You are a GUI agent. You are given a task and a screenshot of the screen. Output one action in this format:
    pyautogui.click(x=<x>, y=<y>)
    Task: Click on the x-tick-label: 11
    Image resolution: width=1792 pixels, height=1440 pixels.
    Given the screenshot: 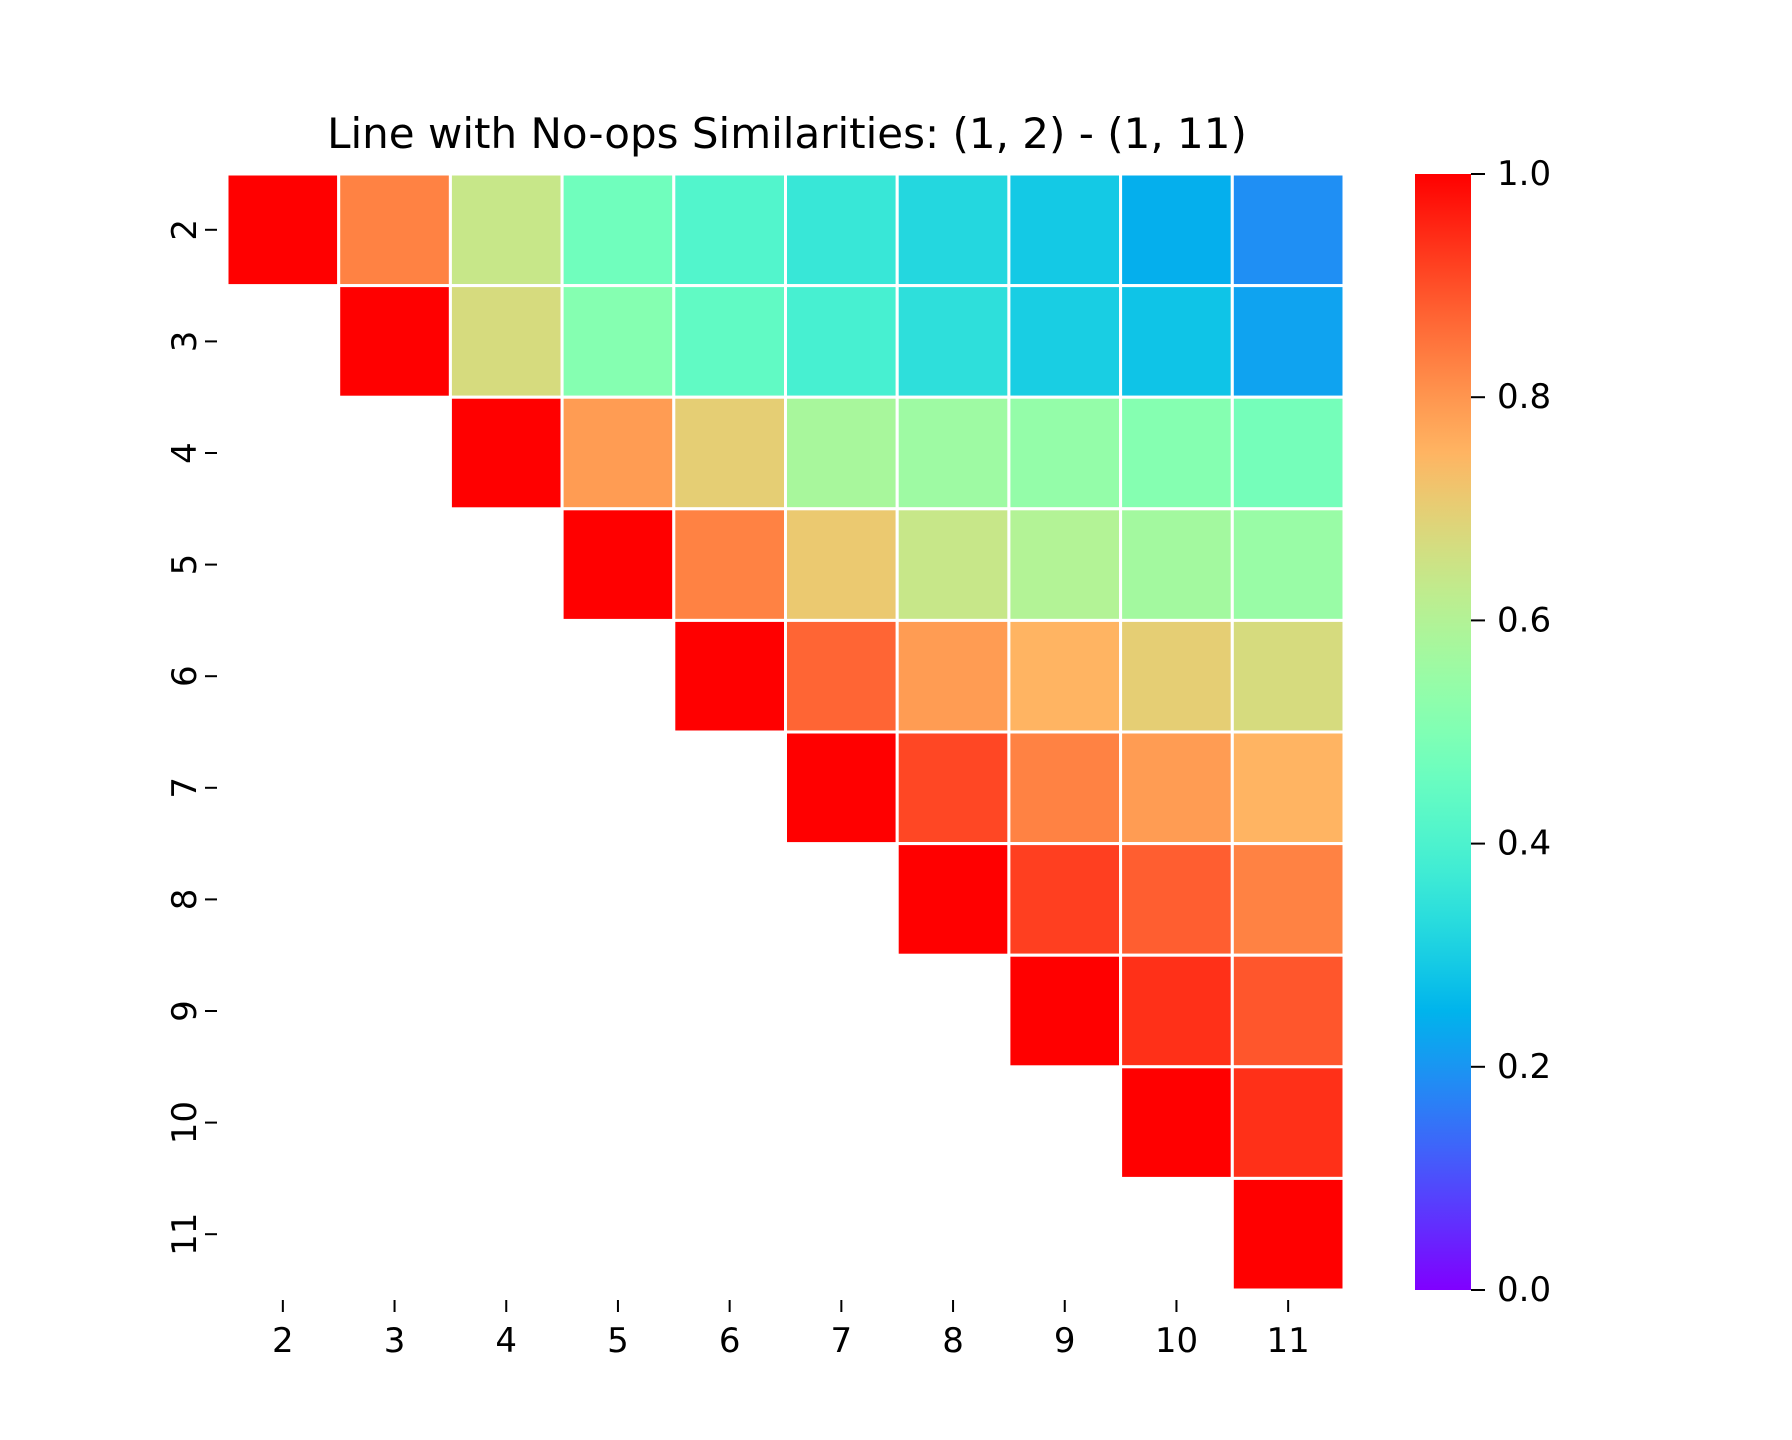 What is the action you would take?
    pyautogui.click(x=1288, y=1341)
    